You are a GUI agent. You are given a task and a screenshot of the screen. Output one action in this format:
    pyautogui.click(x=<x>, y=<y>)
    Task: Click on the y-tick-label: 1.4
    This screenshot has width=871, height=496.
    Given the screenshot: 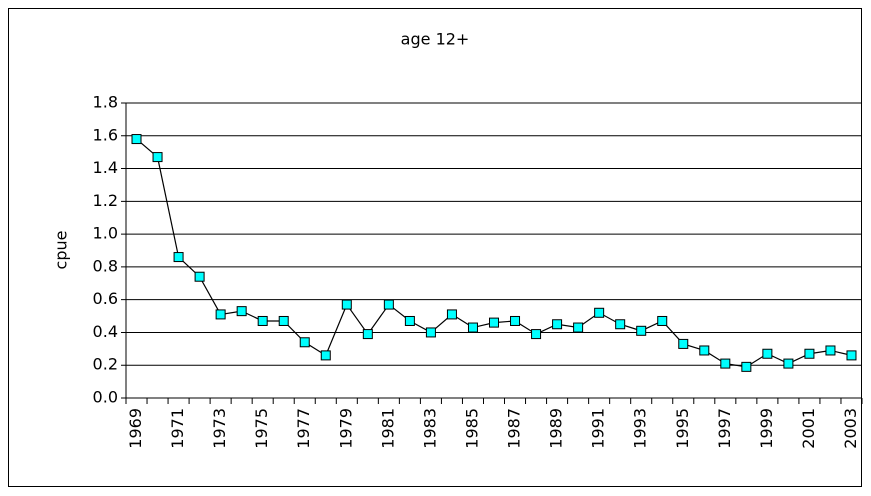 What is the action you would take?
    pyautogui.click(x=105, y=167)
    